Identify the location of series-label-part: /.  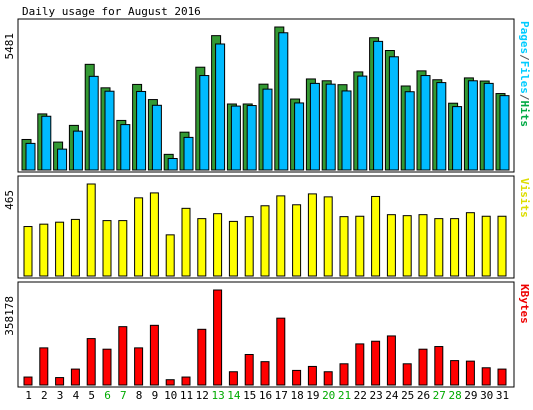
(524, 97).